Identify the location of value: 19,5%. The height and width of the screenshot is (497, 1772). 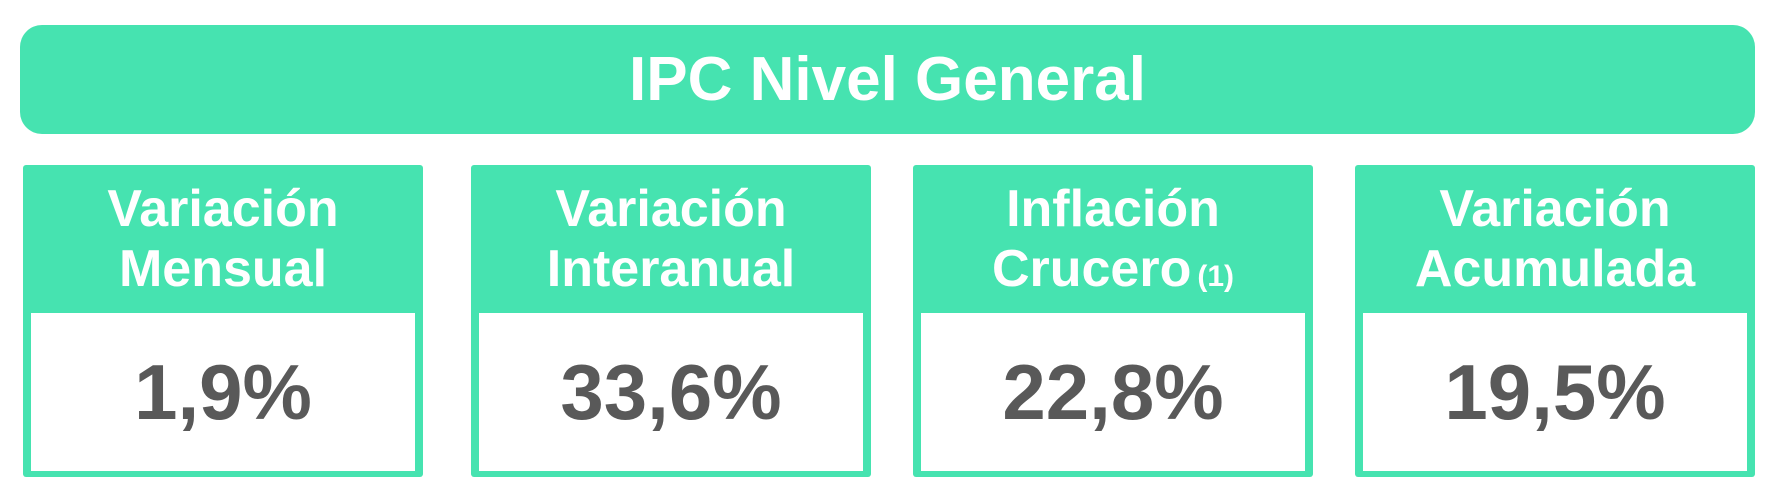
(1555, 391).